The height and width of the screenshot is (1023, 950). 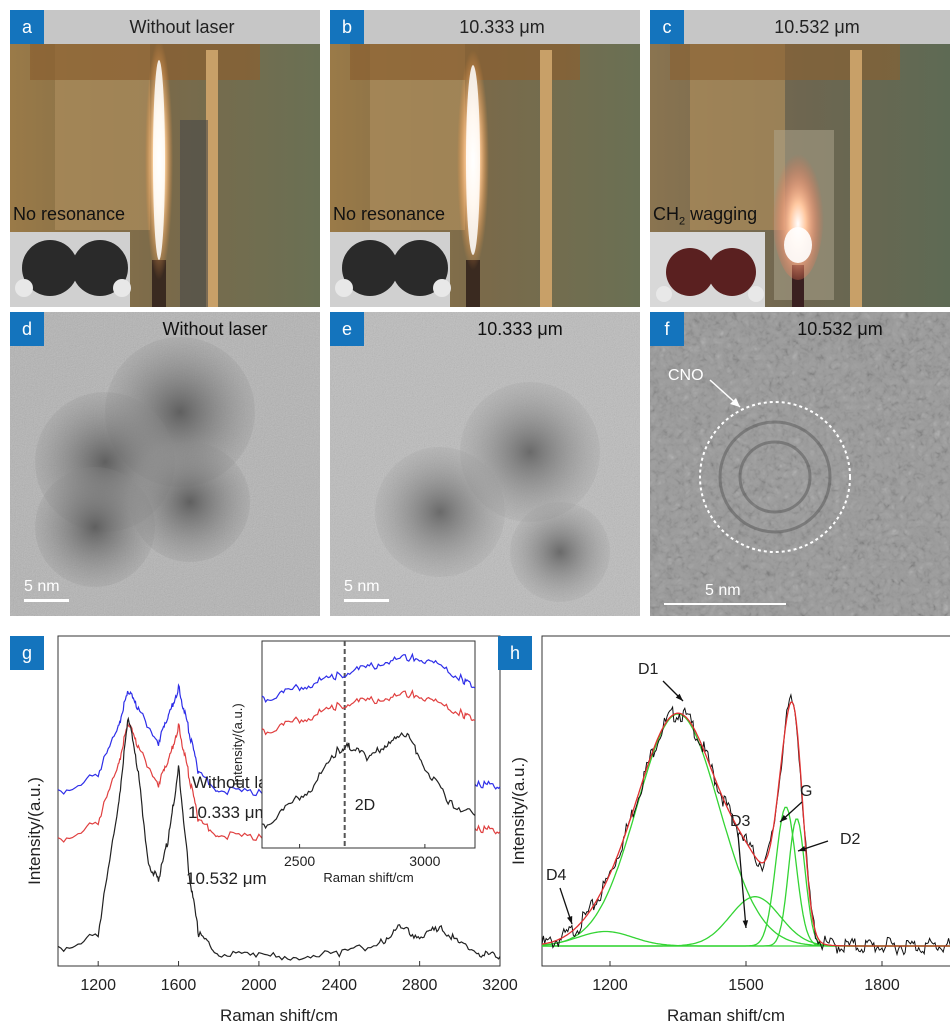 What do you see at coordinates (882, 985) in the screenshot?
I see `x-tick-label: 1800` at bounding box center [882, 985].